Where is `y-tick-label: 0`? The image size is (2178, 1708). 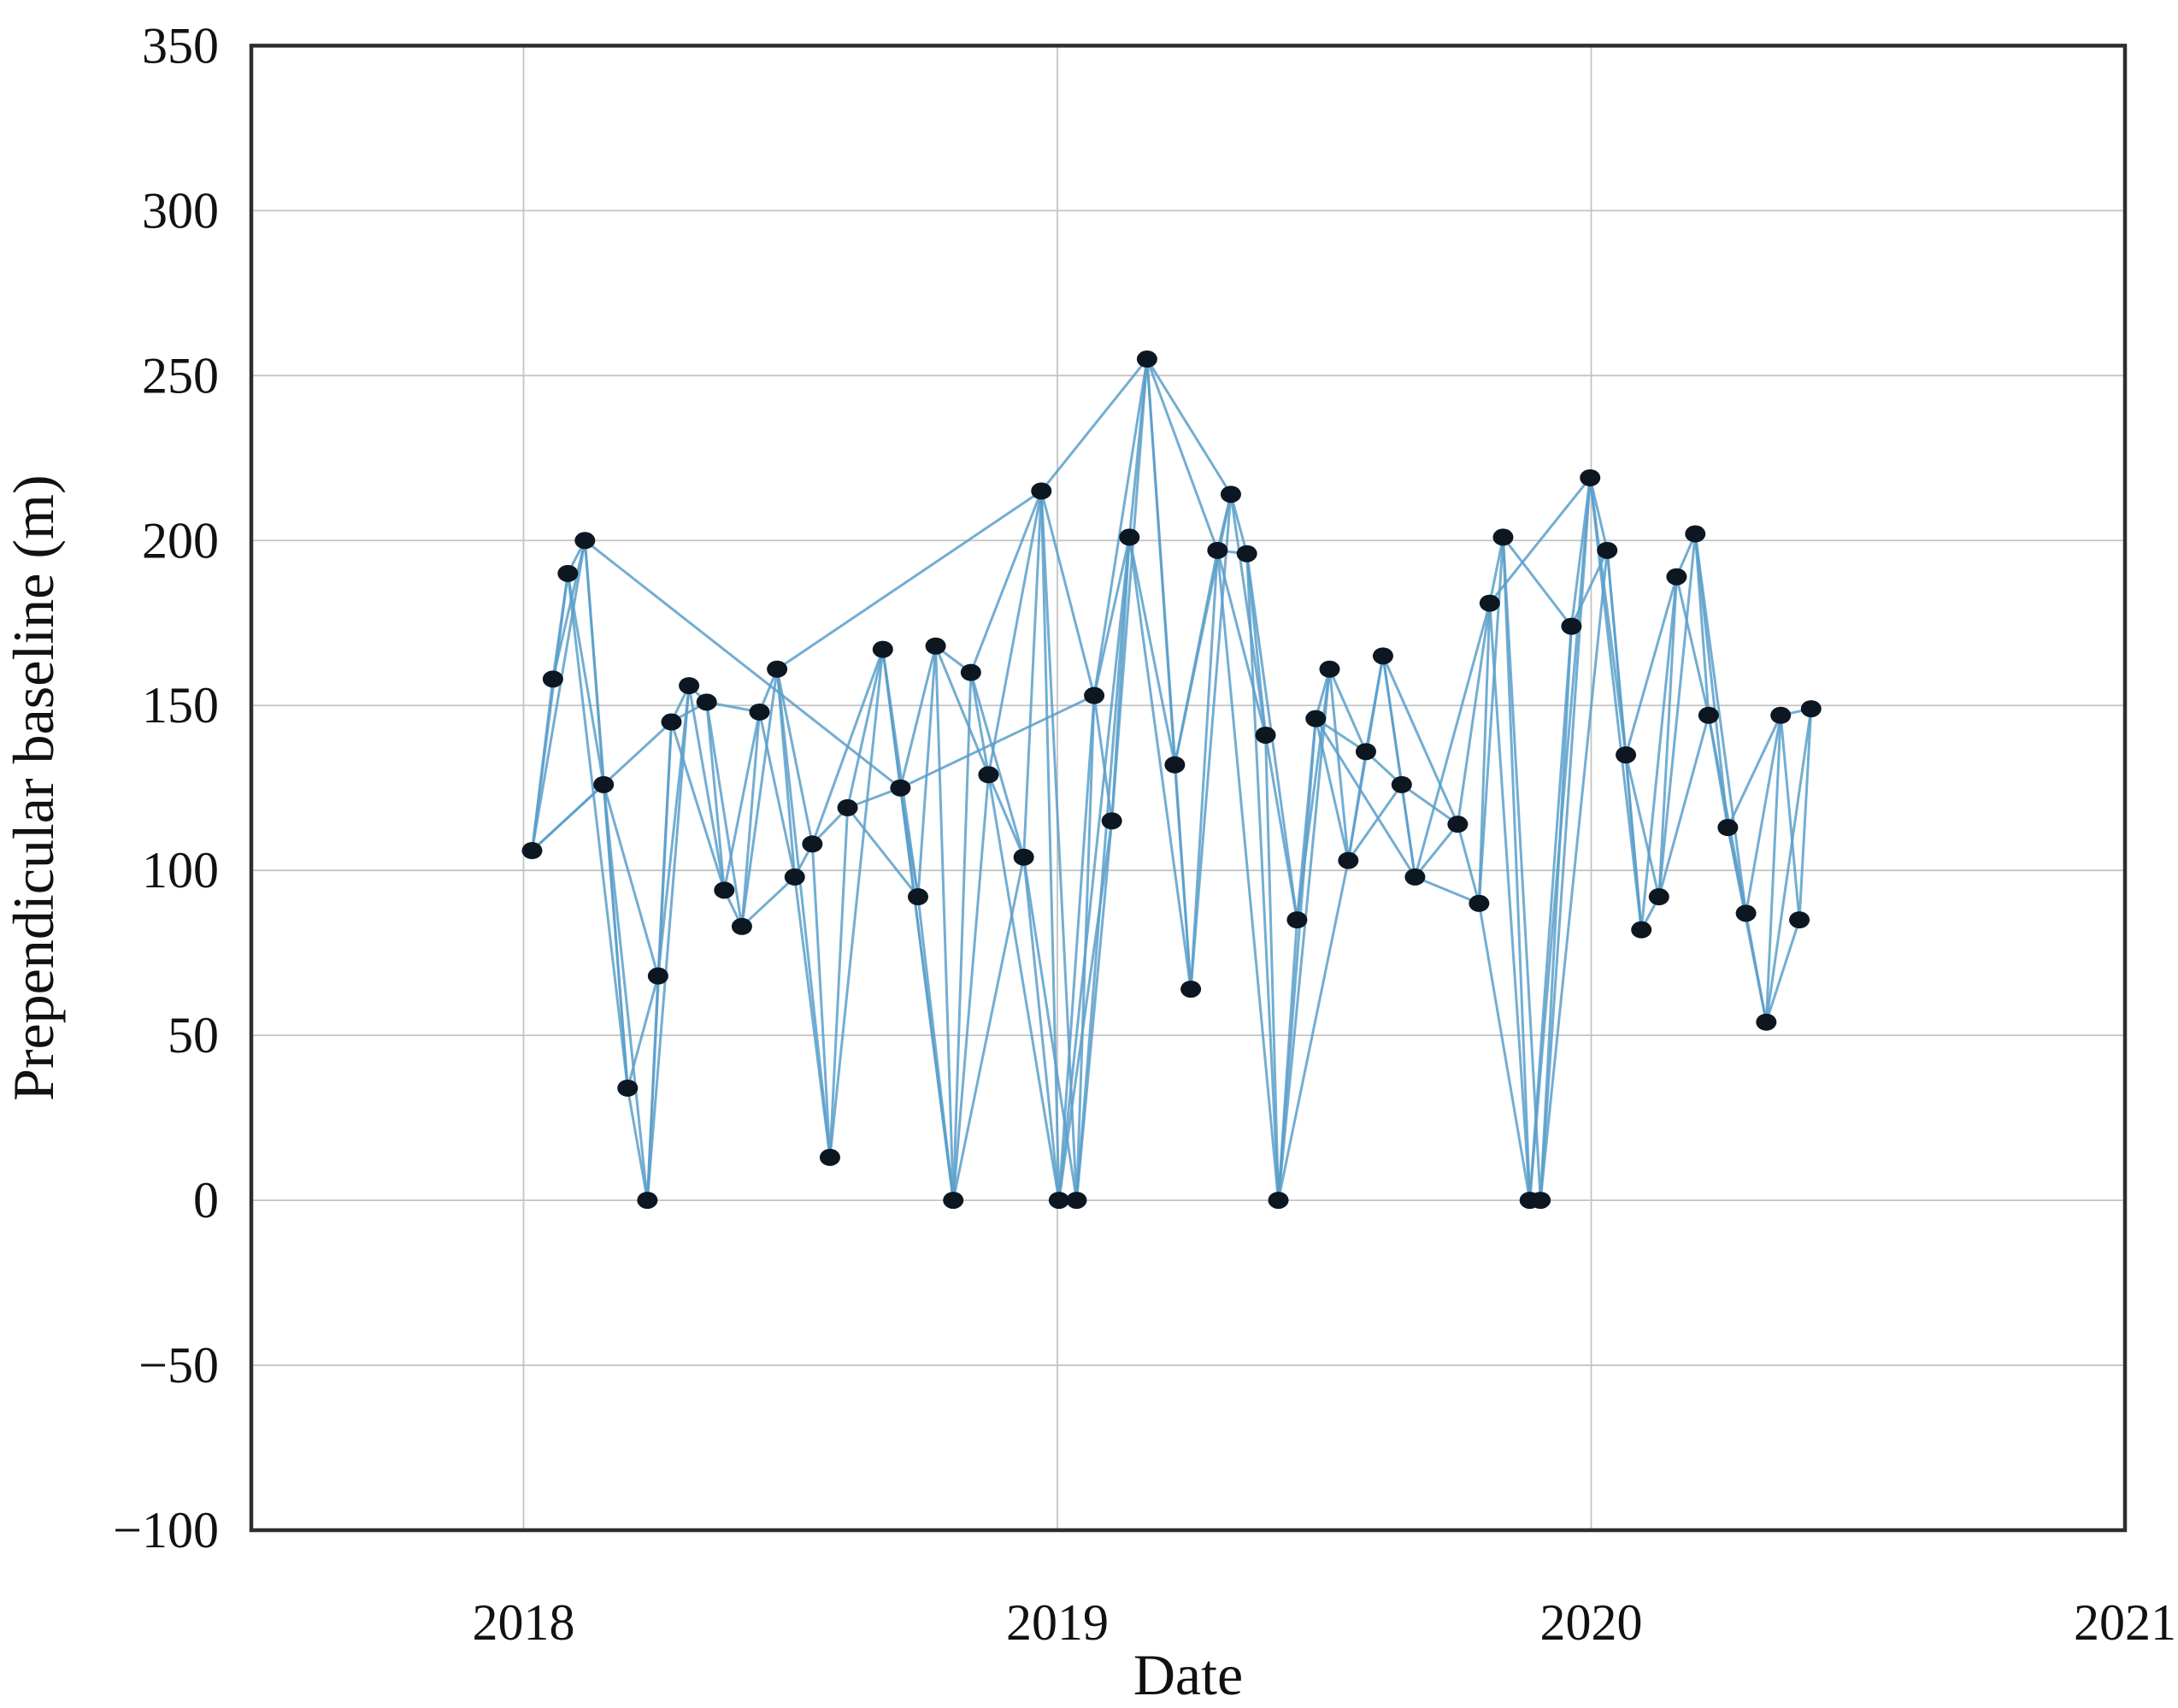
y-tick-label: 0 is located at coordinates (206, 1200).